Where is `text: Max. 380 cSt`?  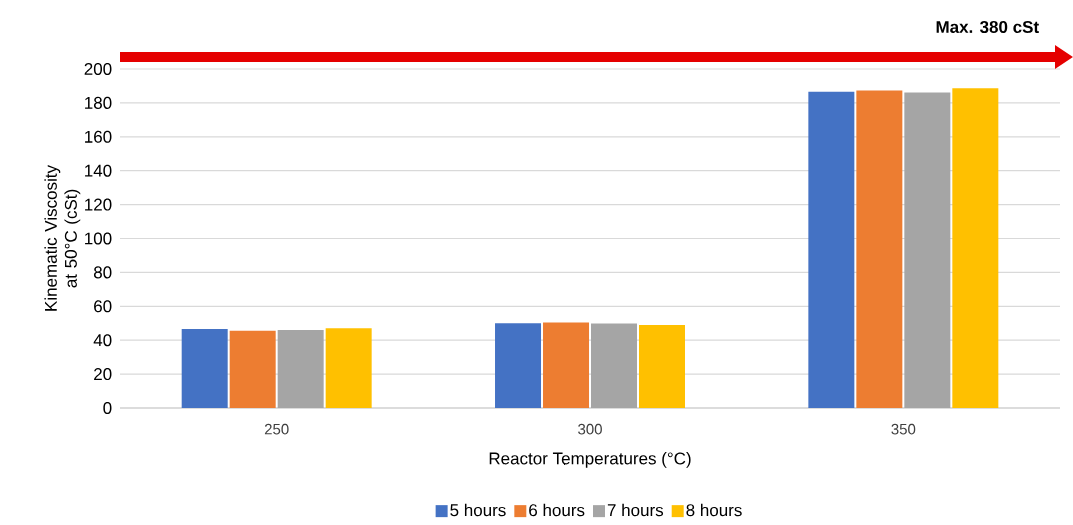 text: Max. 380 cSt is located at coordinates (987, 27).